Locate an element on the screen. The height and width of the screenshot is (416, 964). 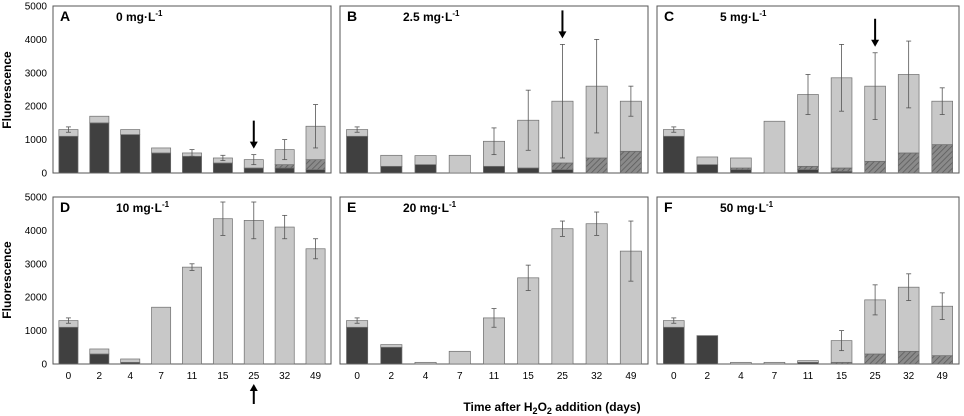
x-tick-label: 49 is located at coordinates (631, 376).